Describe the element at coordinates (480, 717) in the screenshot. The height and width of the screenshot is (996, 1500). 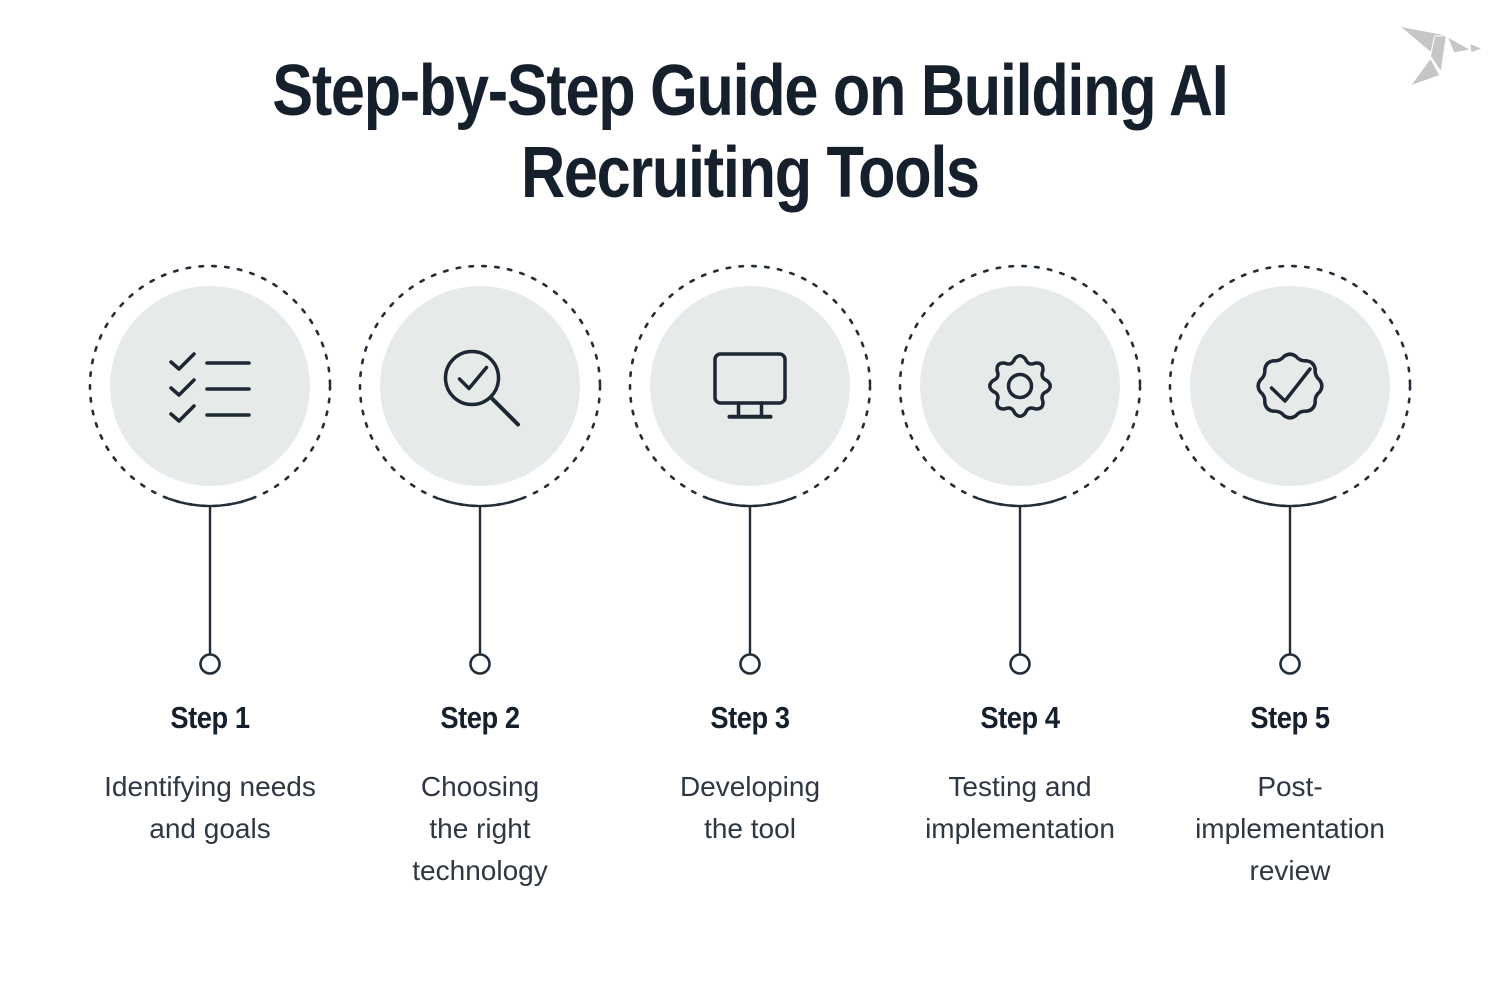
I see `step-label: Step 2` at that location.